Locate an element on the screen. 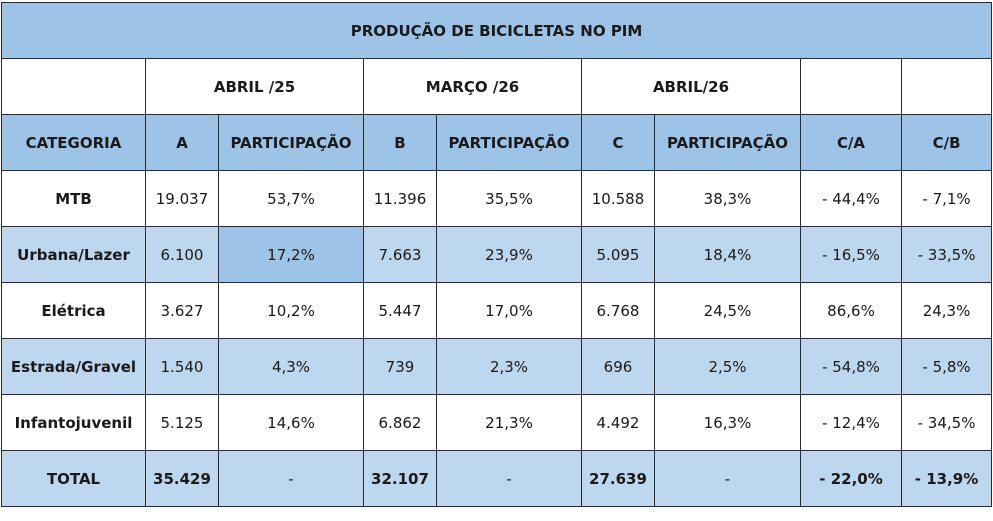  period-row: ABRIL /25 MARÇO /26 ABRIL/26 is located at coordinates (497, 86).